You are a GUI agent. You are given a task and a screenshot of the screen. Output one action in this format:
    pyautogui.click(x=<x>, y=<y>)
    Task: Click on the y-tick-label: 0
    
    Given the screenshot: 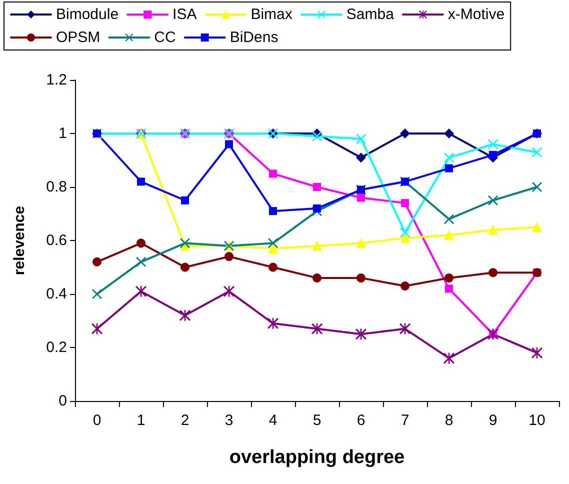 What is the action you would take?
    pyautogui.click(x=62, y=401)
    